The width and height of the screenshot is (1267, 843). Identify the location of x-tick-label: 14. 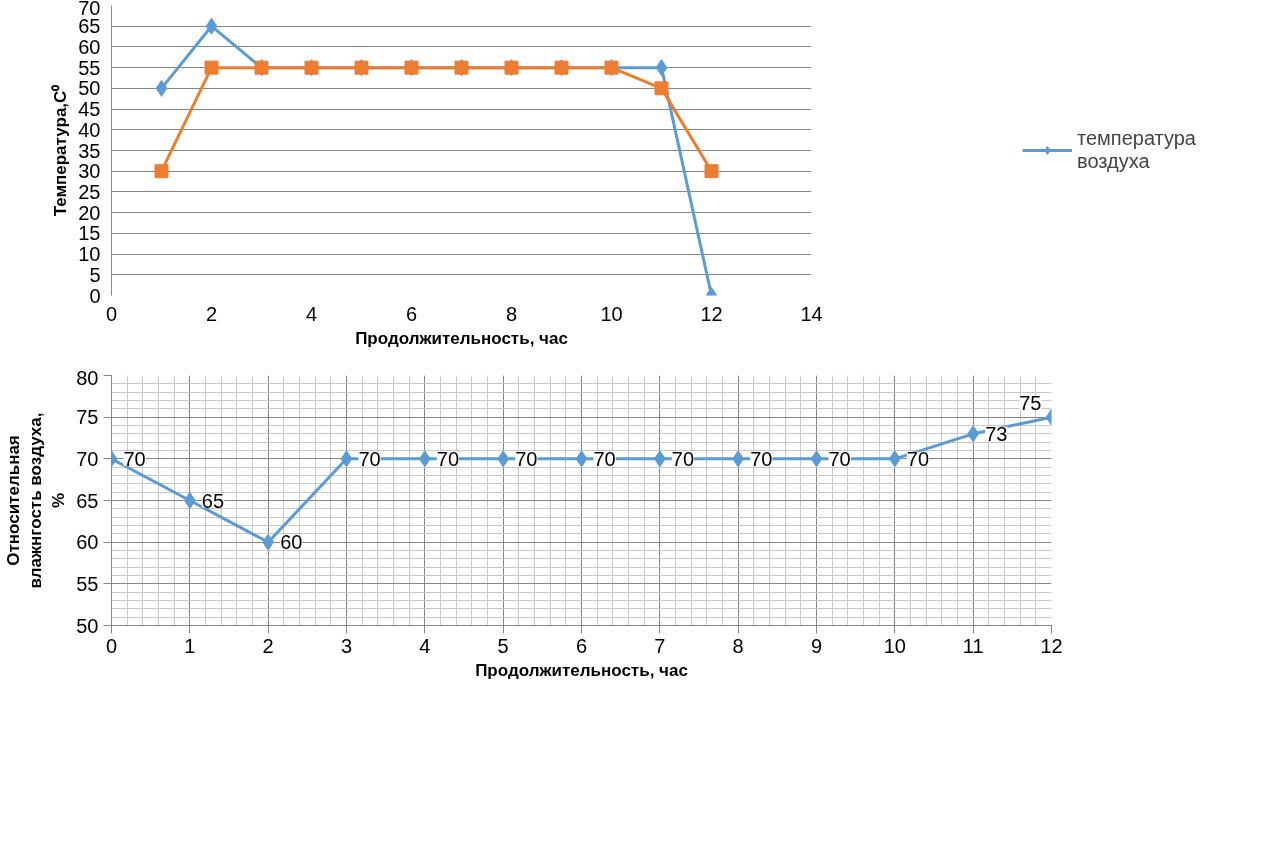
(811, 313).